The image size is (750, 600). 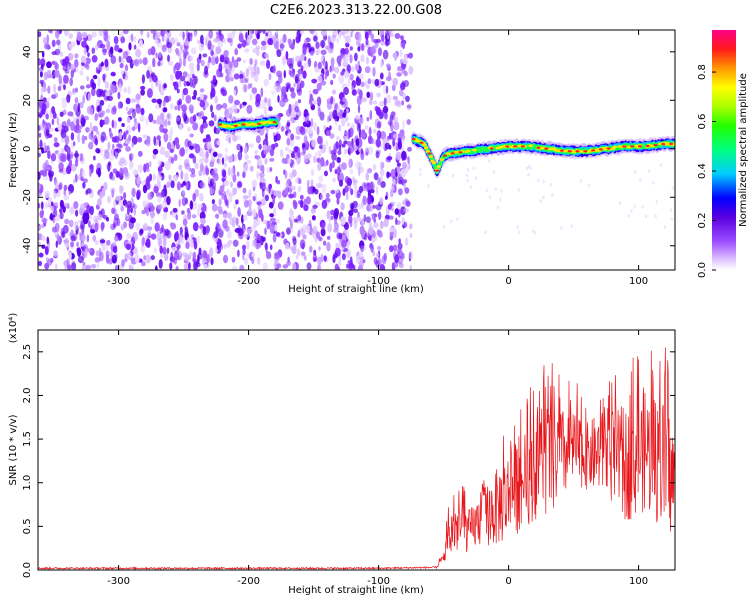 I want to click on main-track-peak, so click(x=624, y=146).